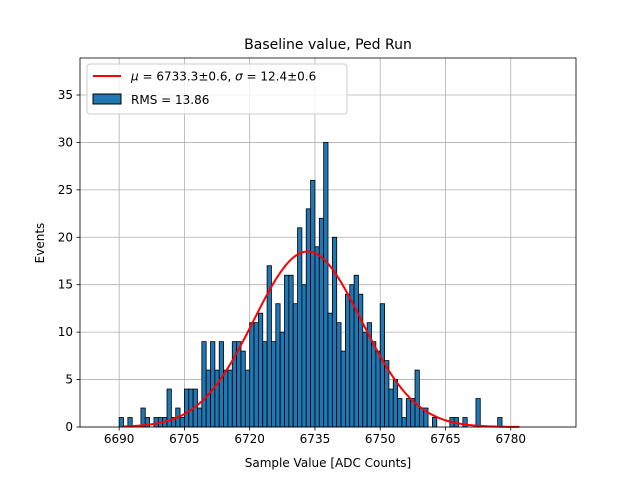 The width and height of the screenshot is (640, 480). I want to click on x-tick-label: 6705, so click(184, 439).